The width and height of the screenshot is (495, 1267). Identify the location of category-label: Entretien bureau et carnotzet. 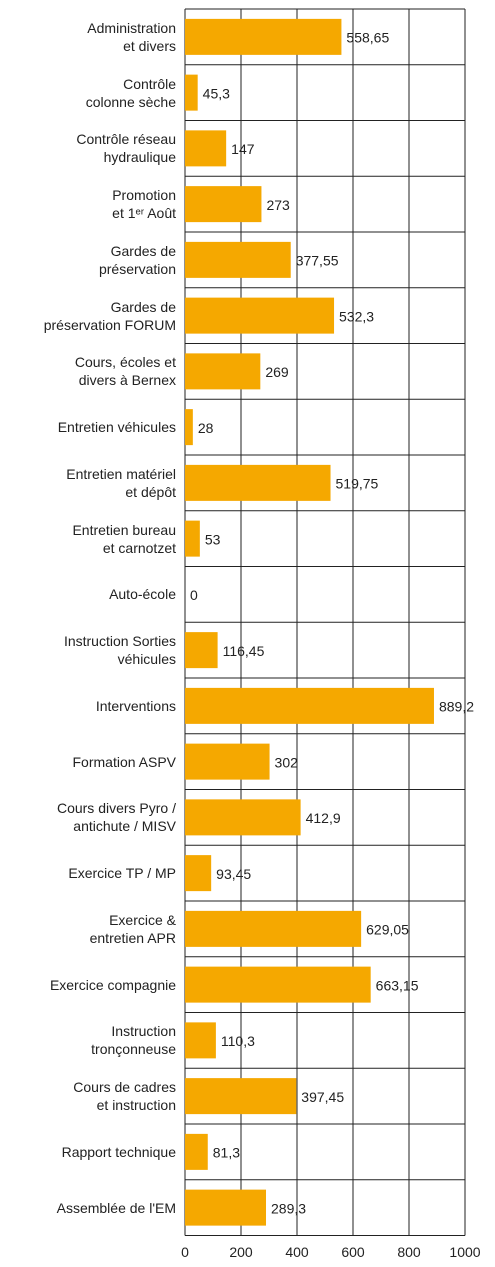
(124, 538).